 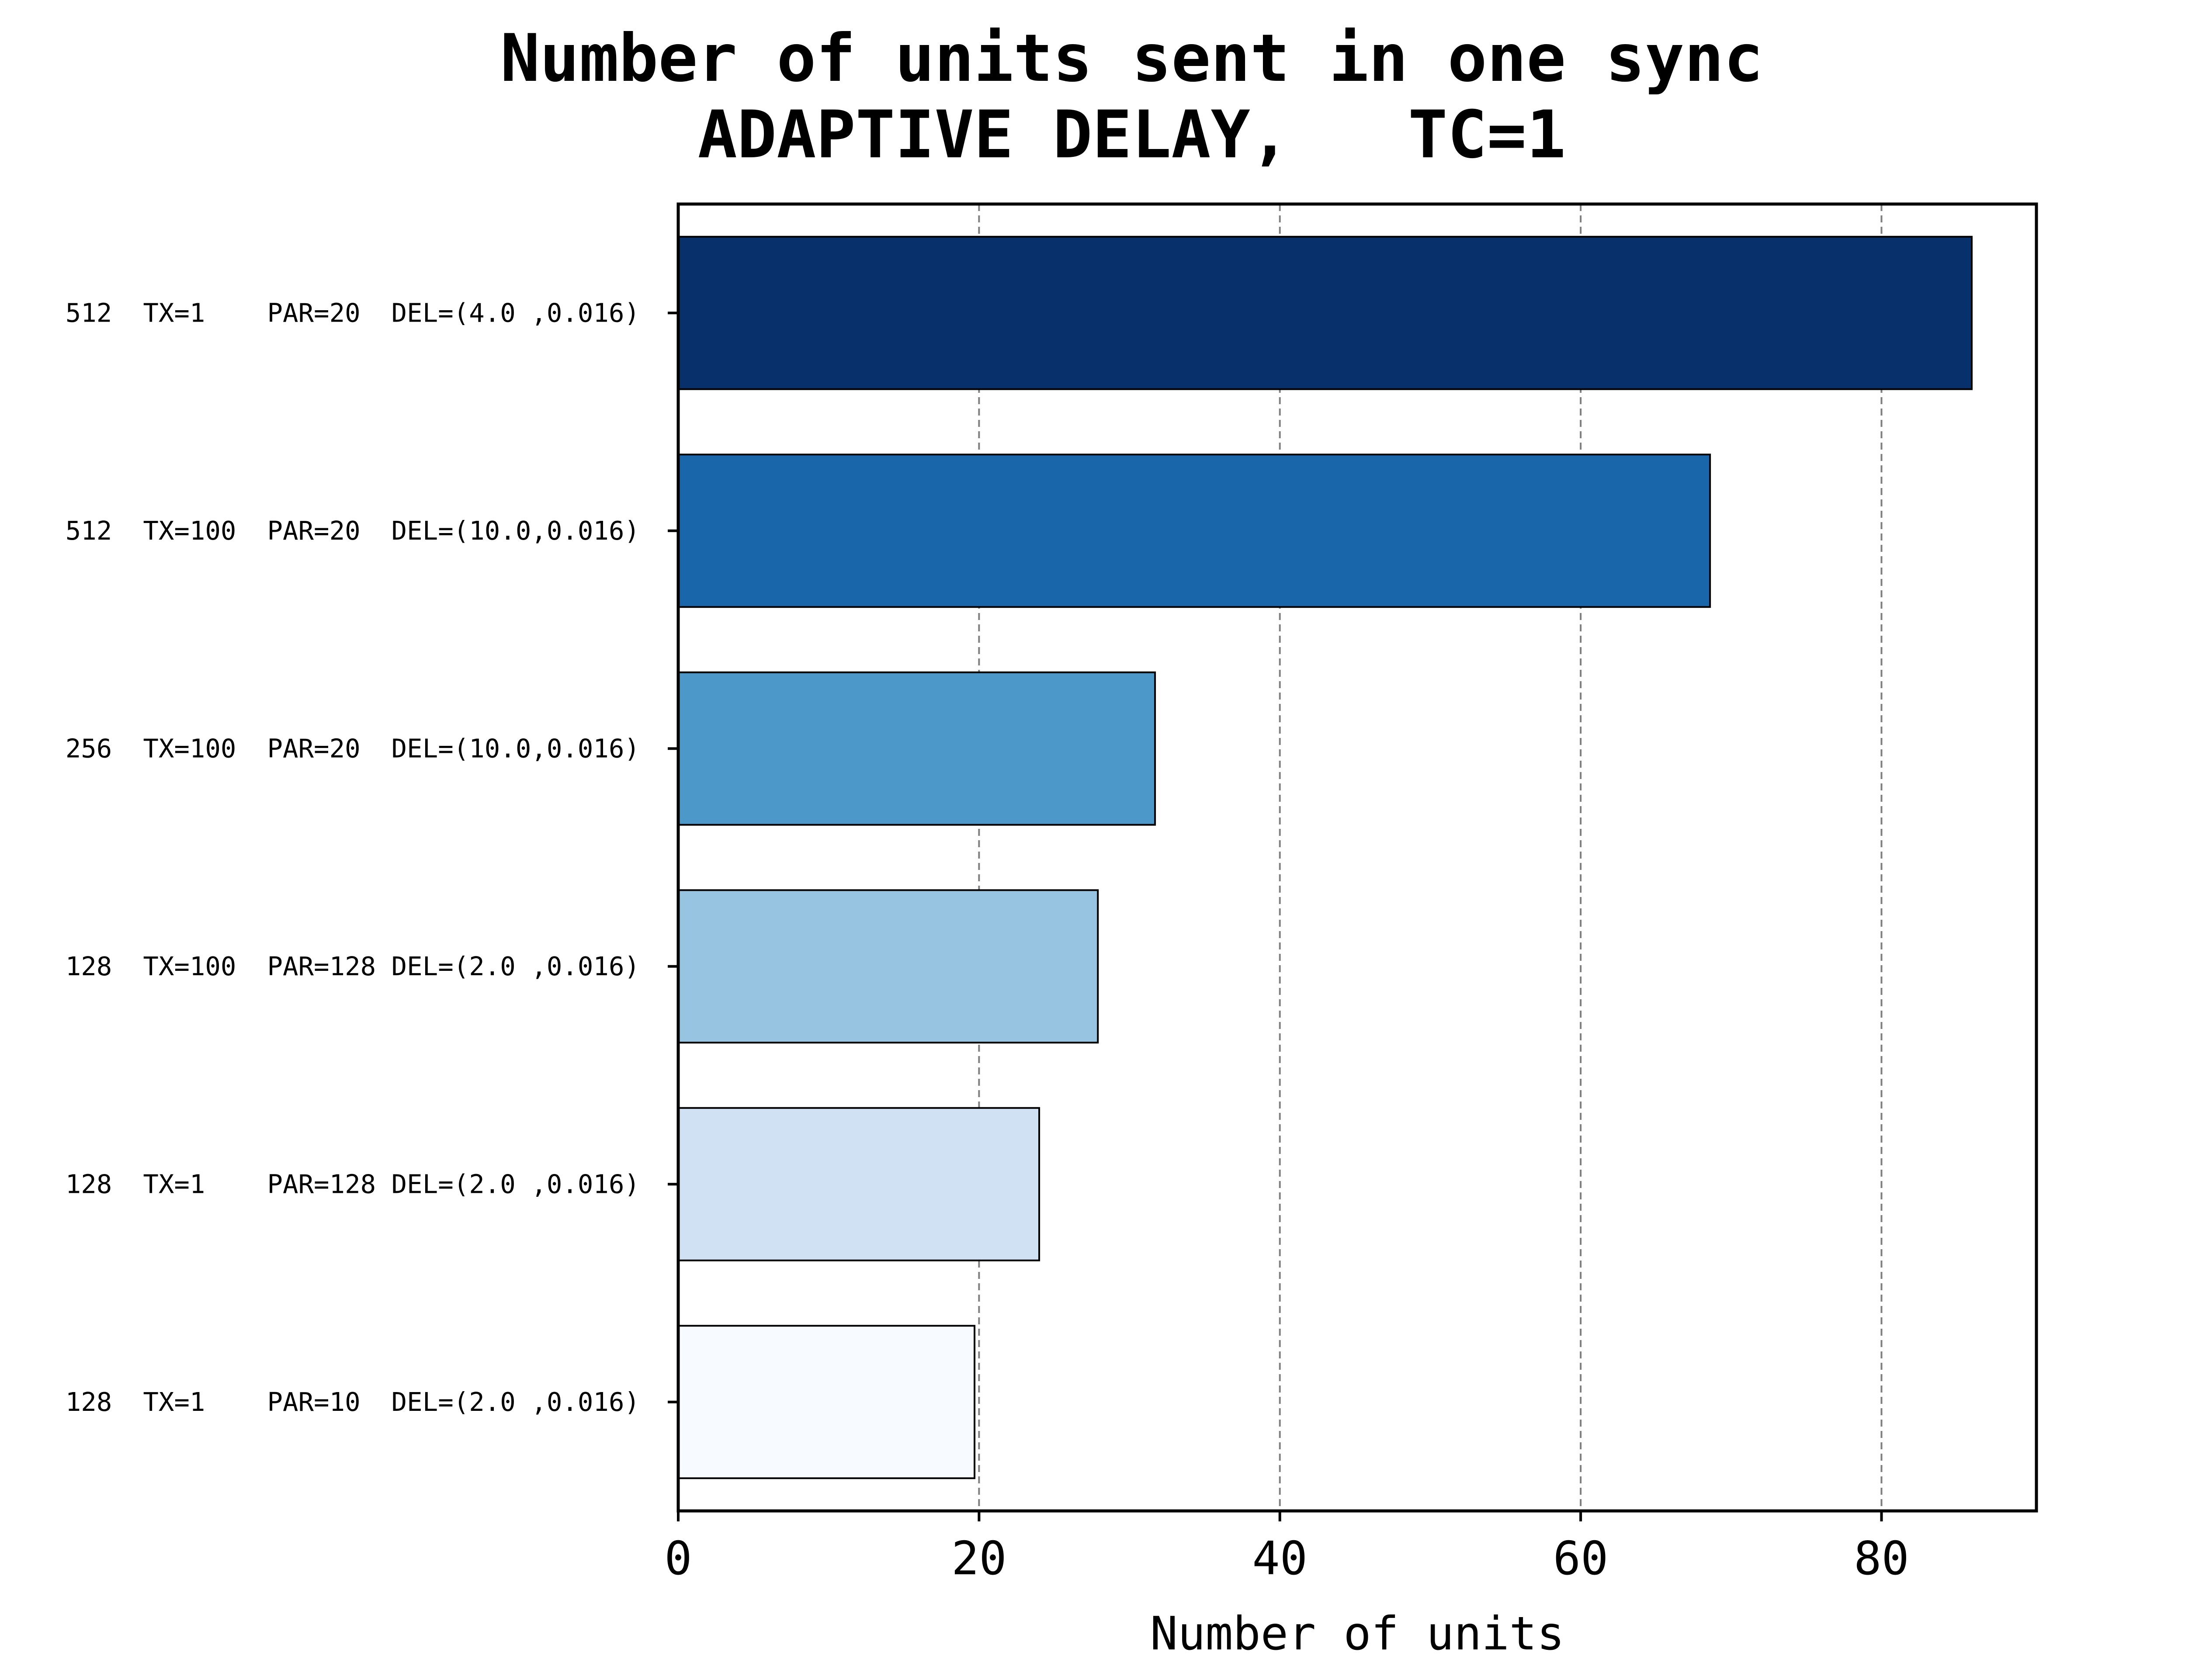 I want to click on x-tick-label-0: 0, so click(x=678, y=1559).